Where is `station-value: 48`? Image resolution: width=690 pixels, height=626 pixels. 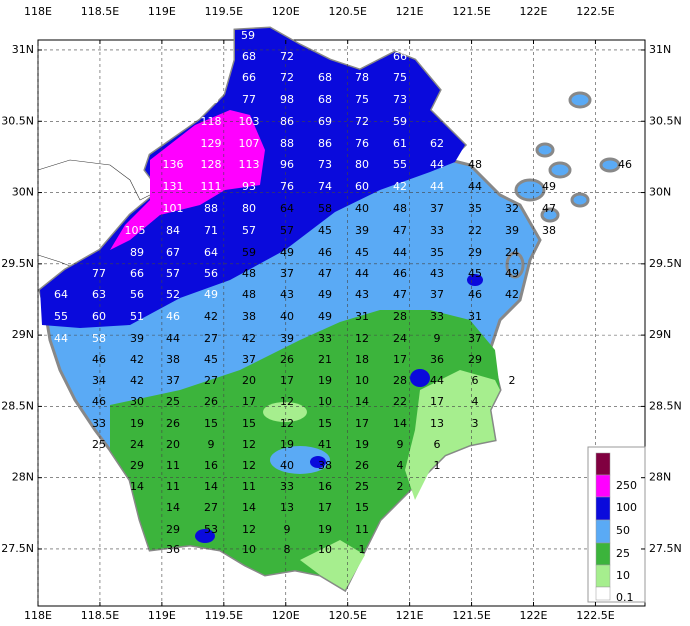
station-value: 48 is located at coordinates (400, 208).